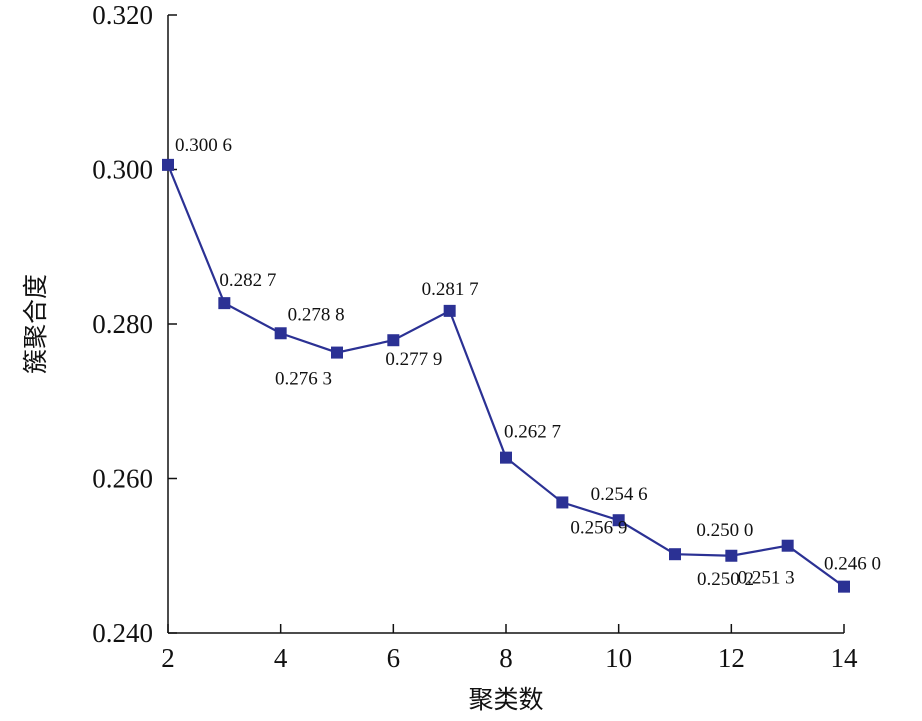 This screenshot has width=922, height=721. I want to click on data-label: 0.282 7, so click(247, 280).